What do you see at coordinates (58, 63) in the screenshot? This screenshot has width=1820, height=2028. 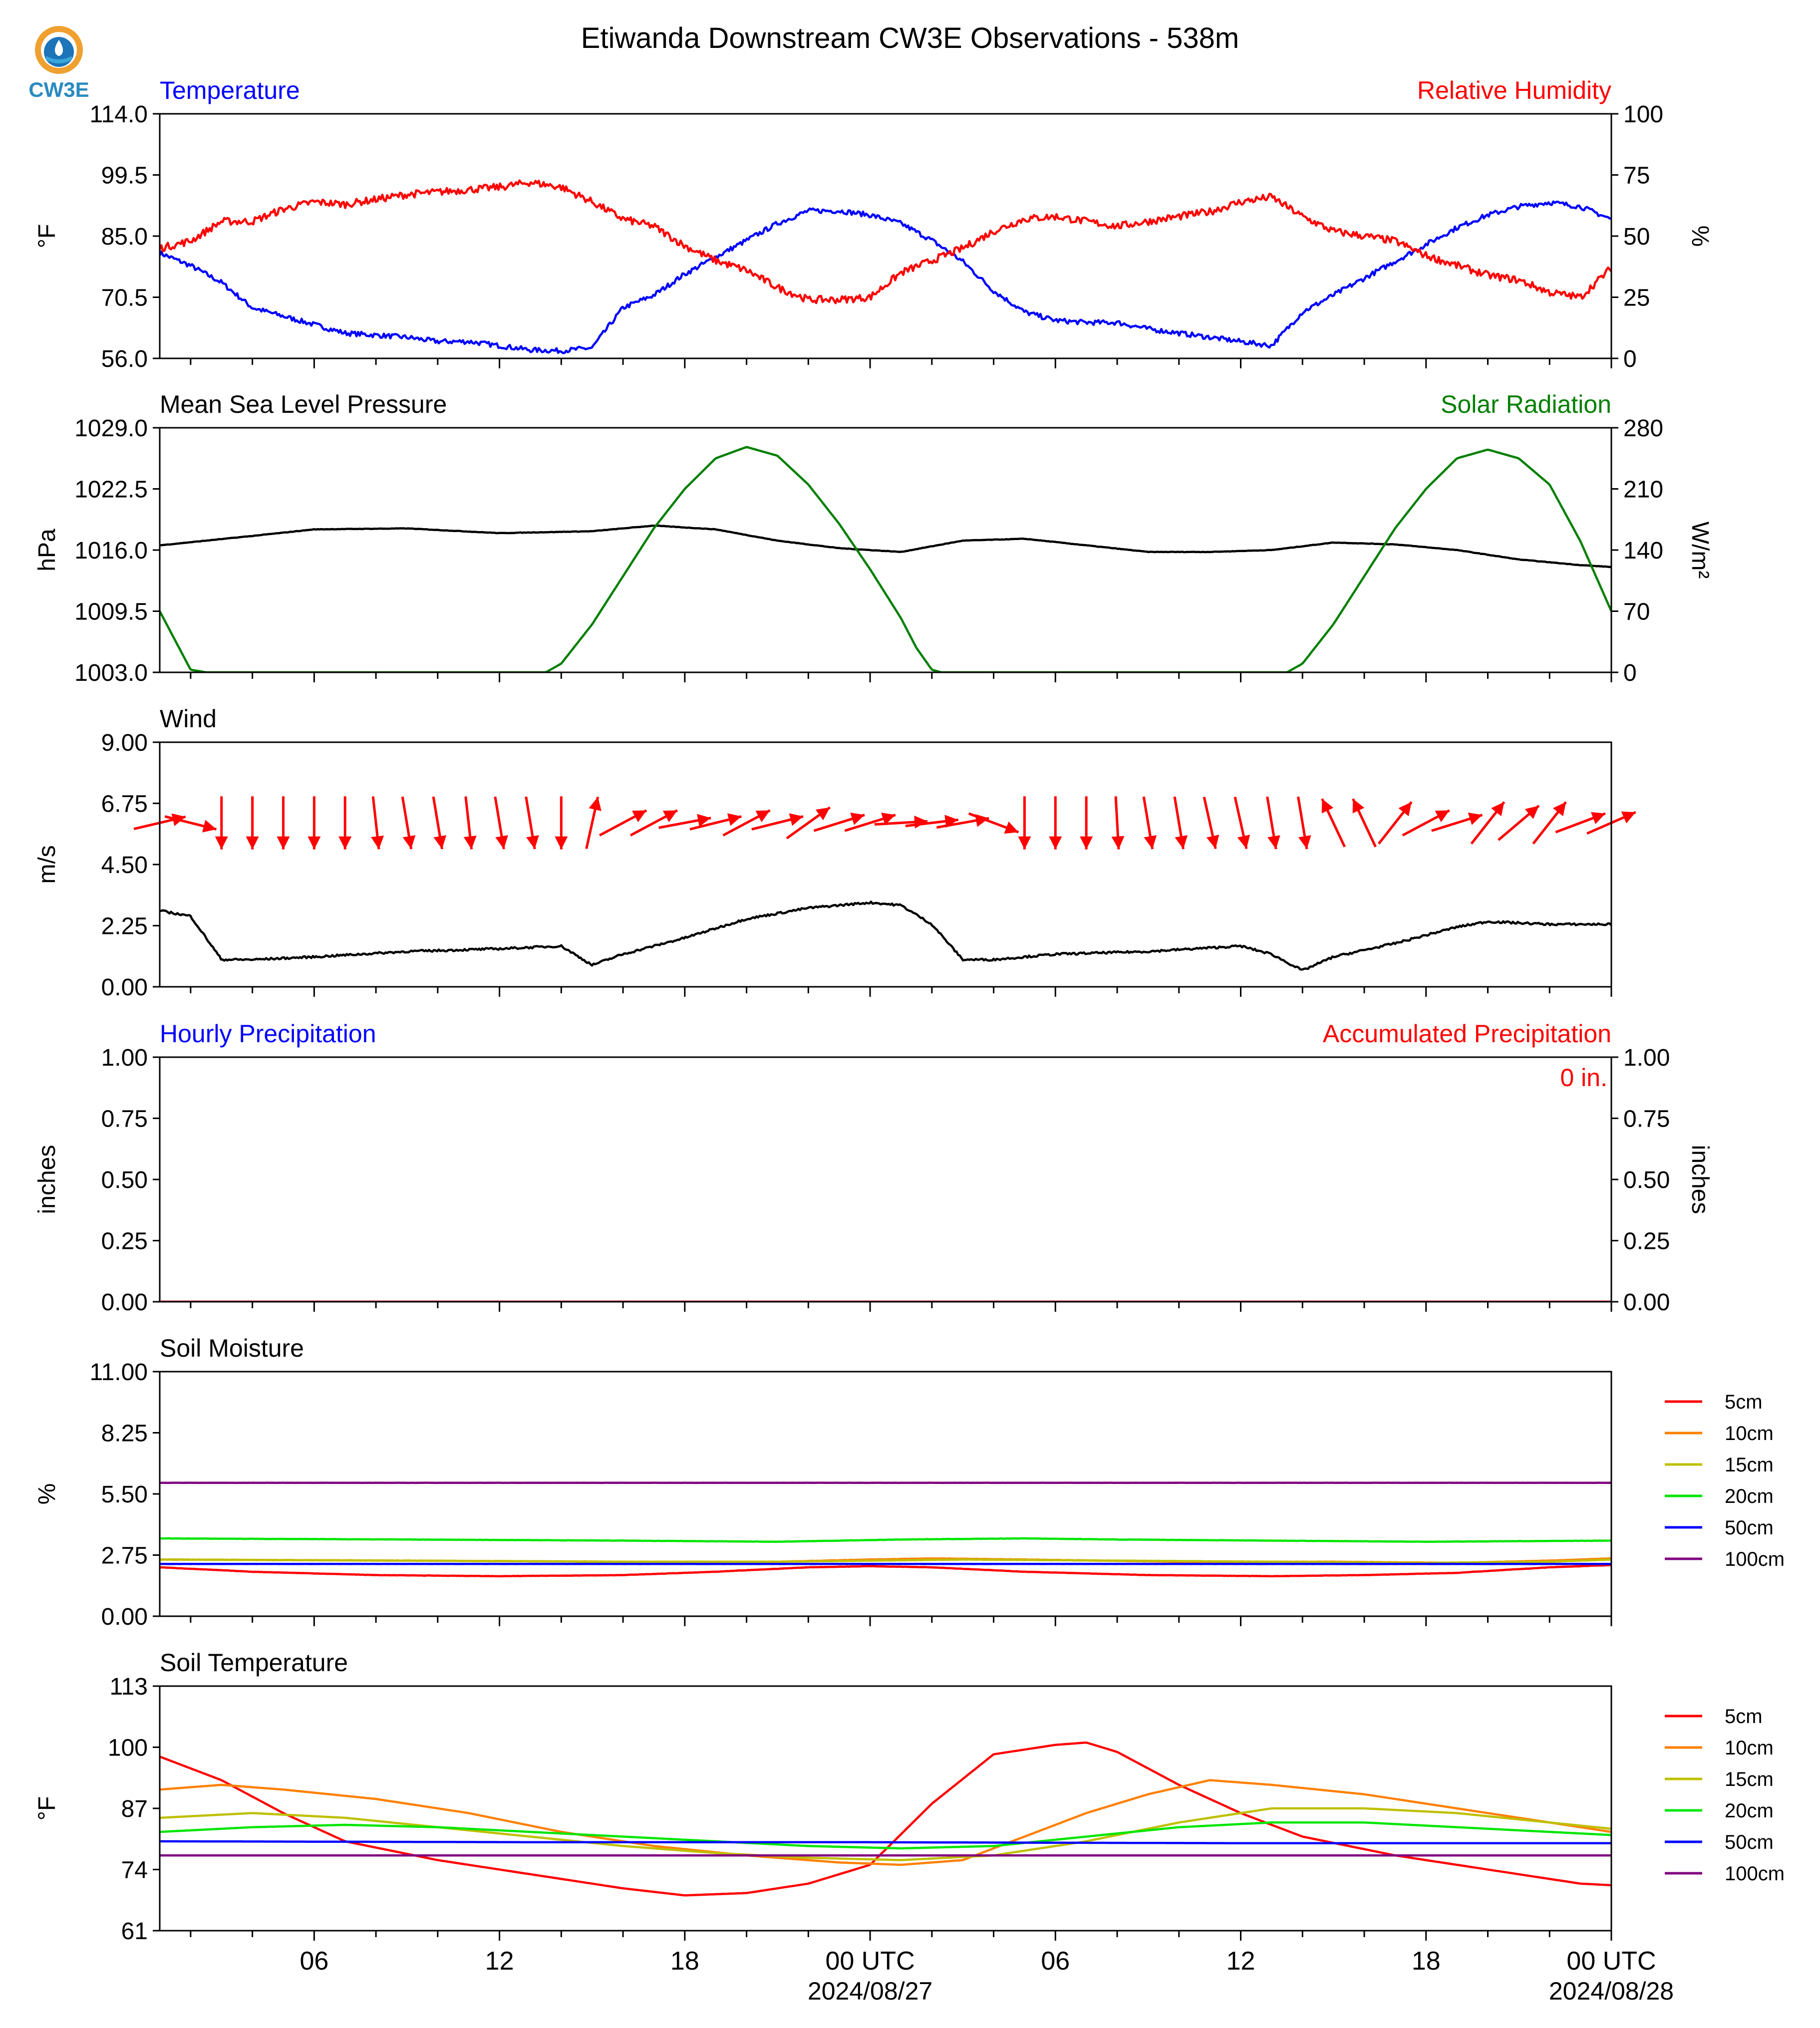 I see `cw3e-logo: CW3E` at bounding box center [58, 63].